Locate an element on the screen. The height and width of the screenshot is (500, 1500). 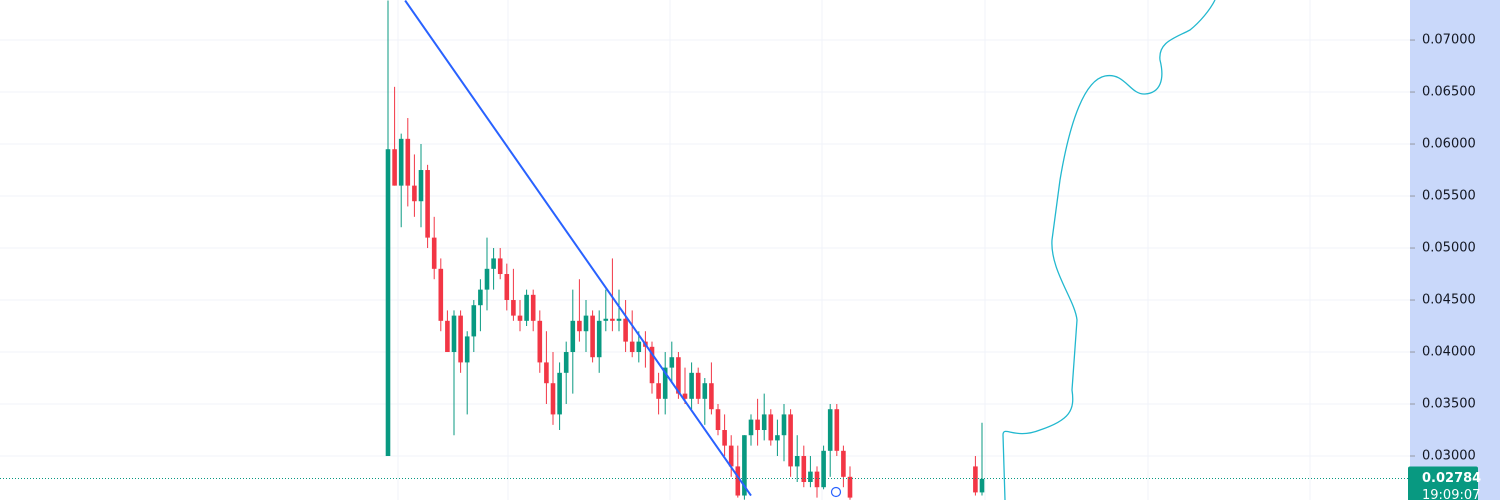
last-price-box is located at coordinates (1443, 483).